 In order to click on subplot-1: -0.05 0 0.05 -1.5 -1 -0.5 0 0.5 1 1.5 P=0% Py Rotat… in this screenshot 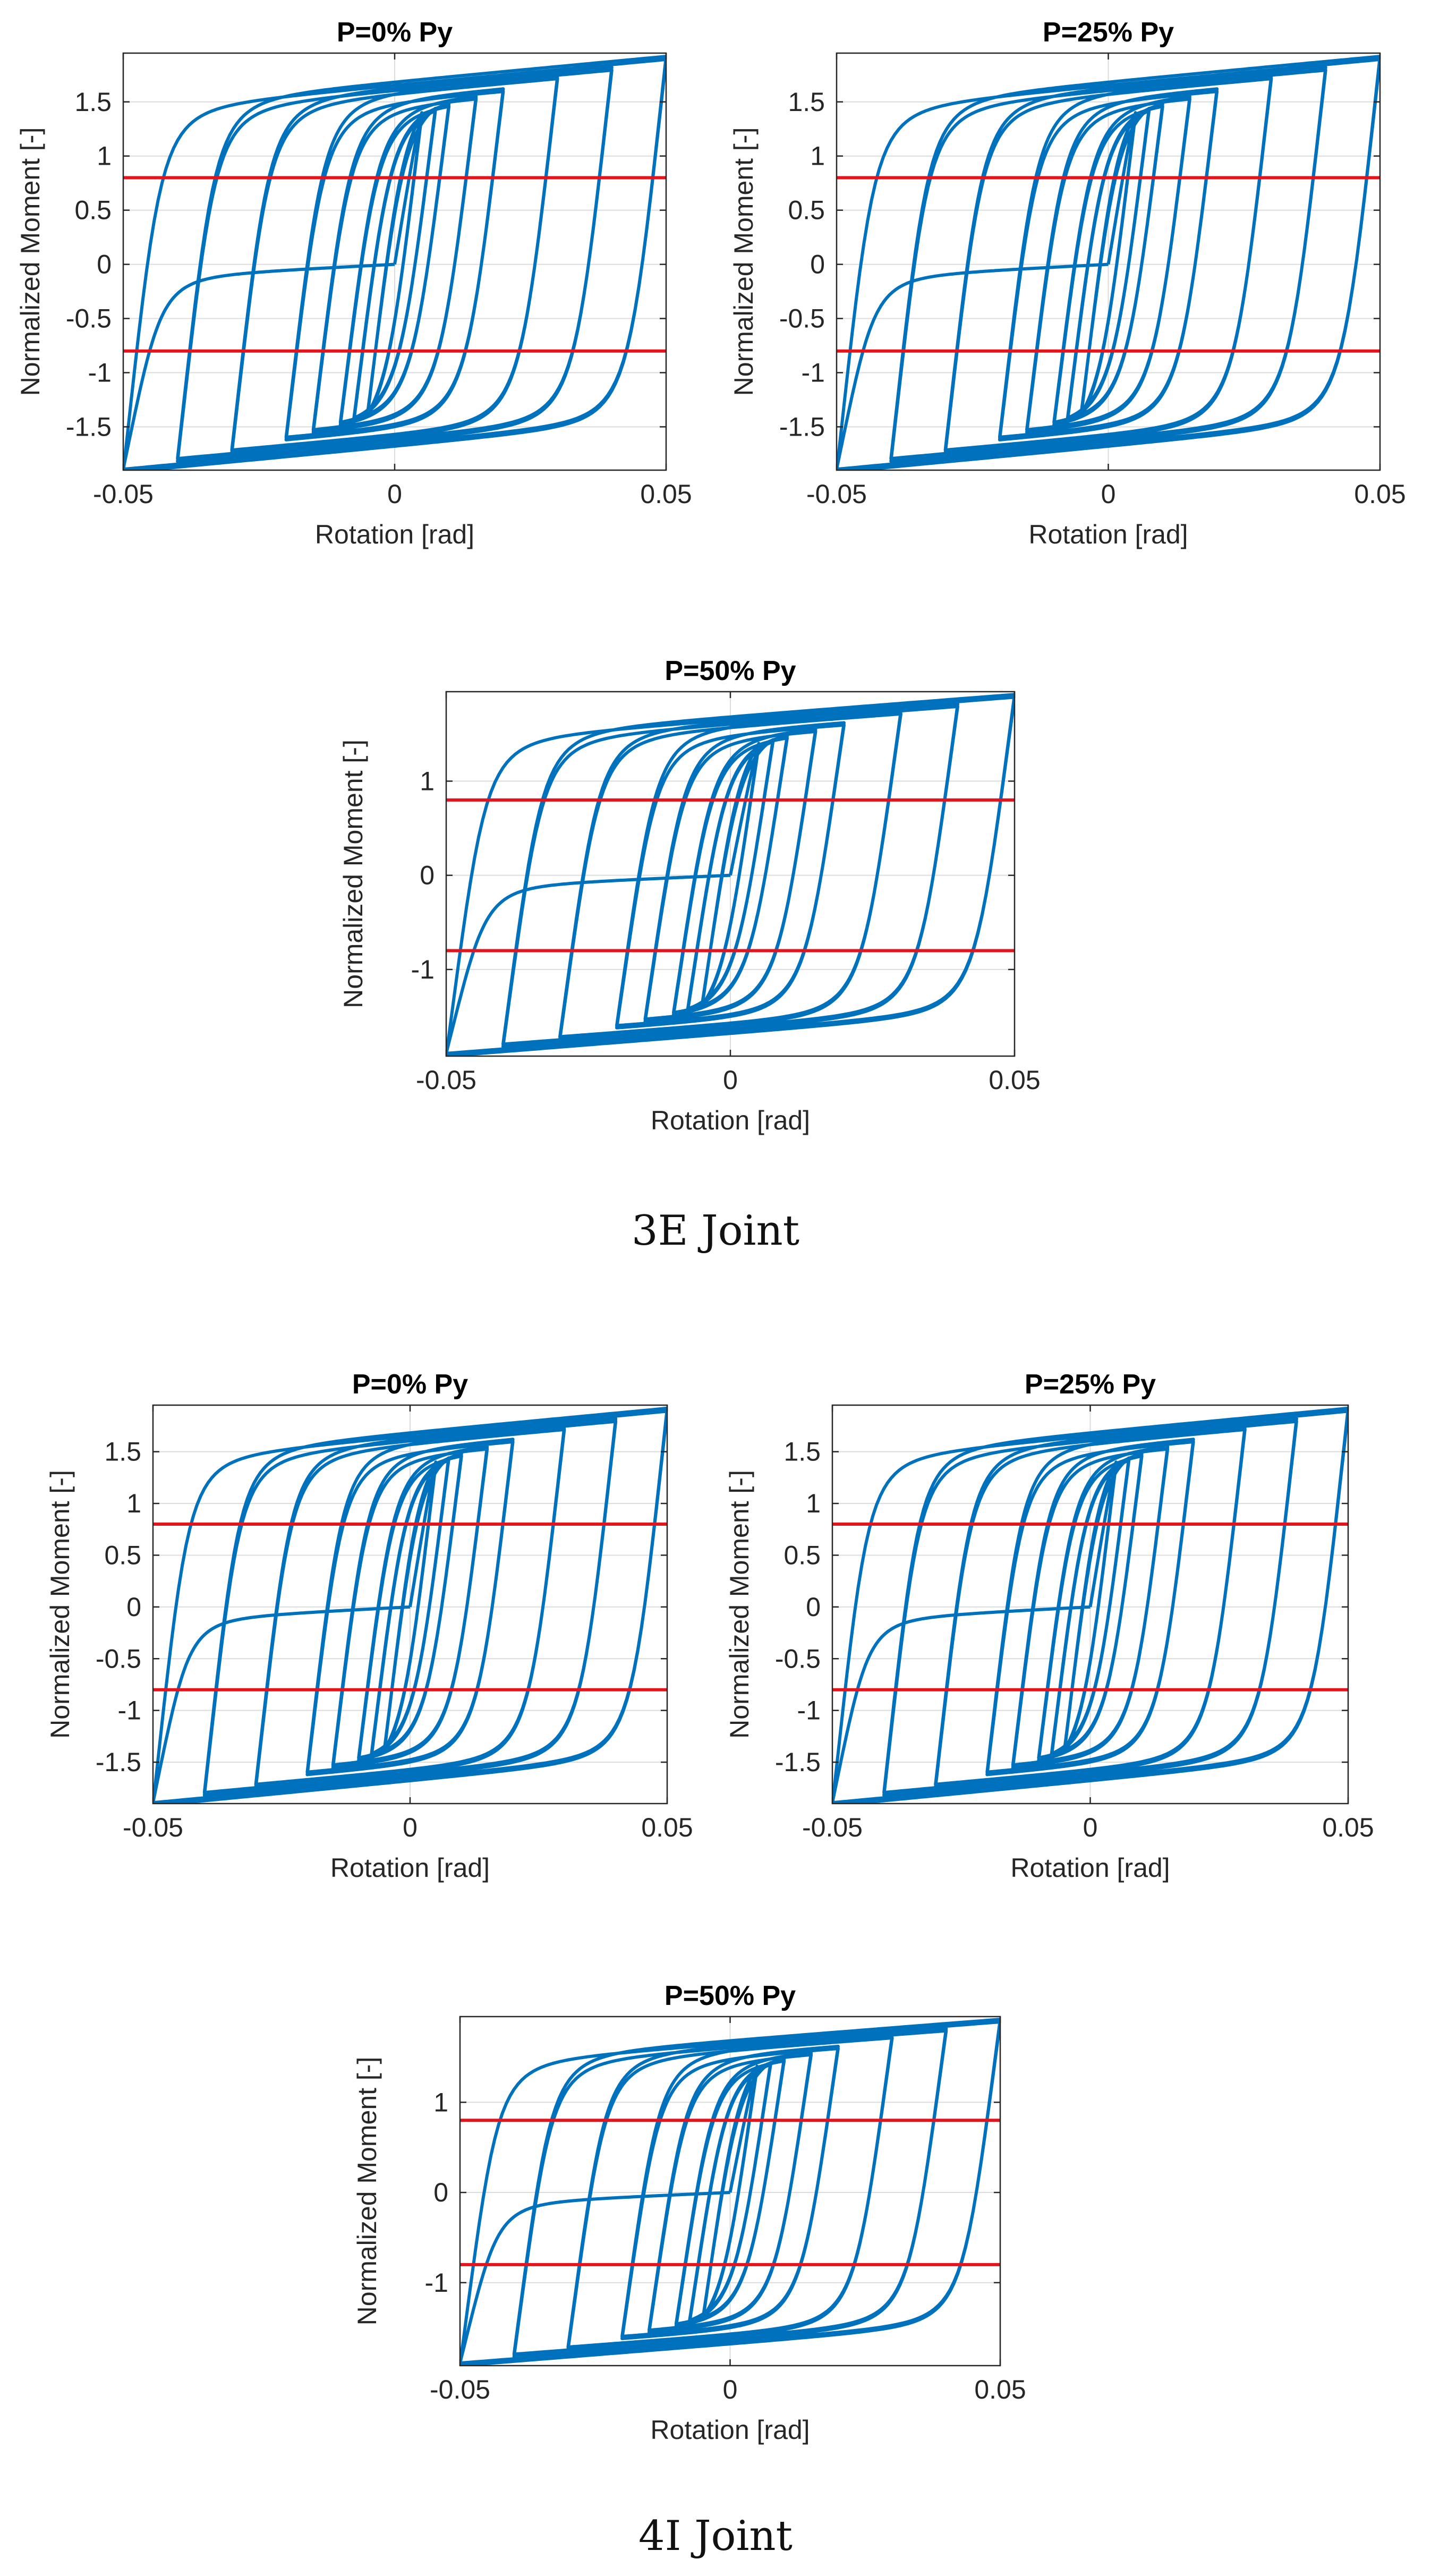, I will do `click(353, 283)`.